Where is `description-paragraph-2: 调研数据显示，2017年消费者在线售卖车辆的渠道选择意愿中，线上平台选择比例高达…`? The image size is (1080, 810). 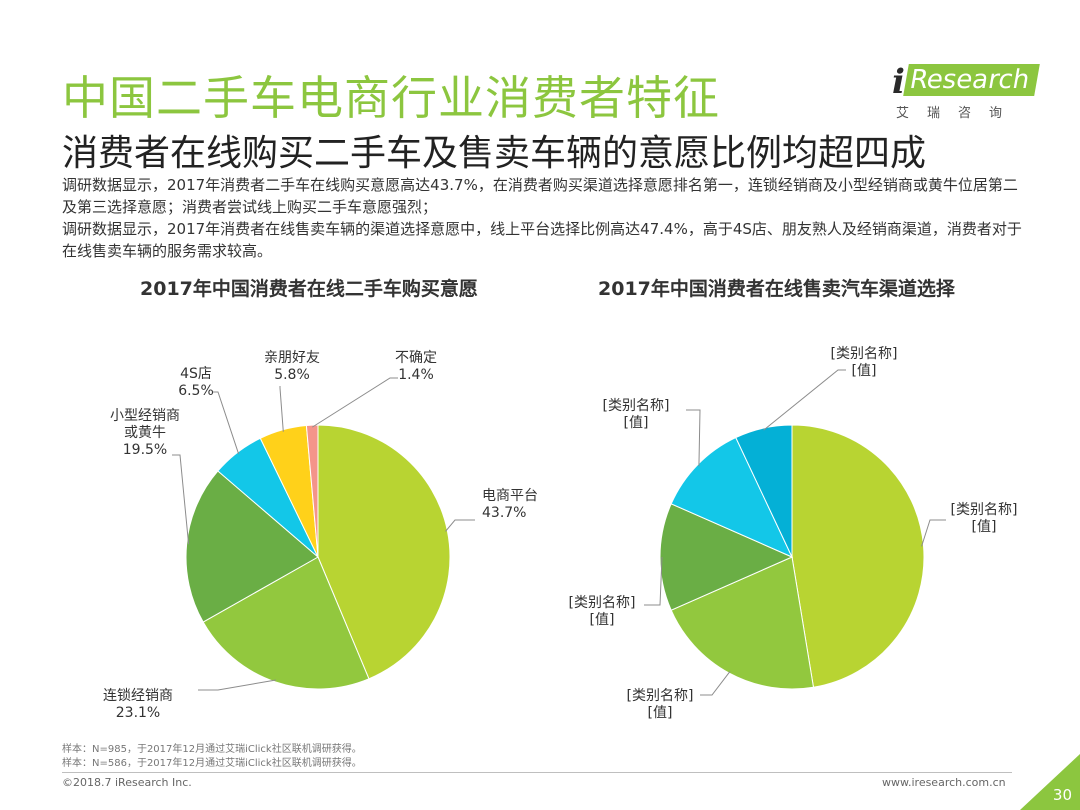 description-paragraph-2: 调研数据显示，2017年消费者在线售卖车辆的渠道选择意愿中，线上平台选择比例高达… is located at coordinates (542, 240).